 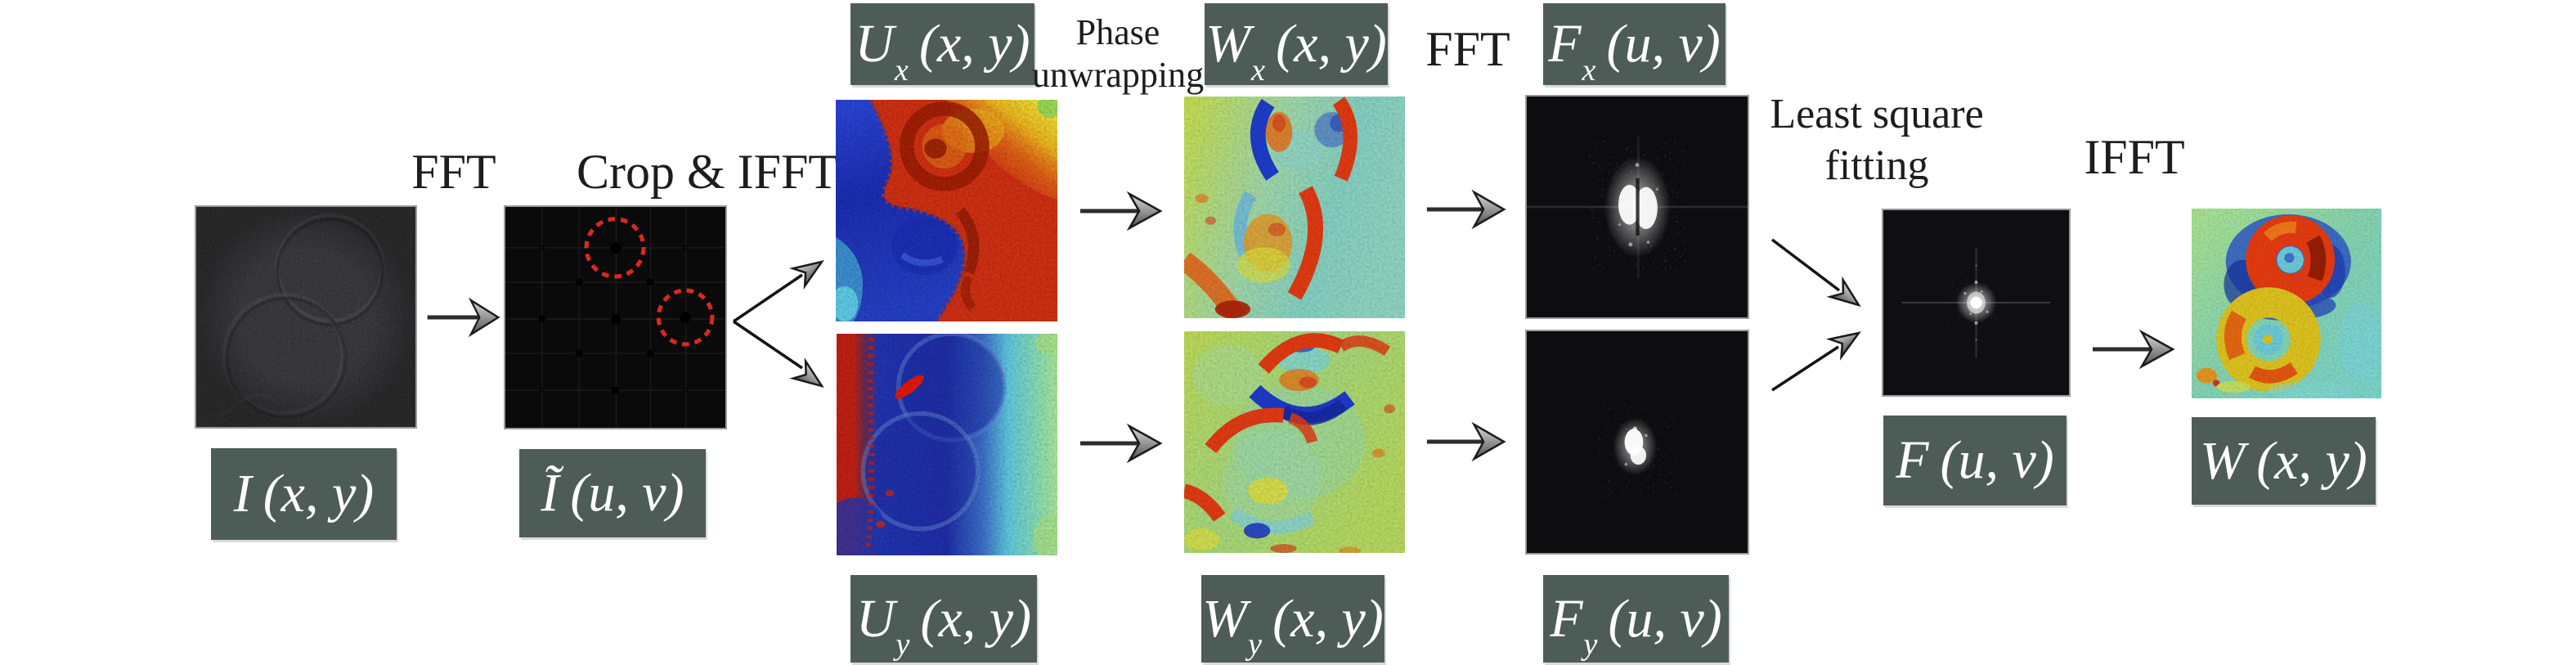 What do you see at coordinates (1634, 51) in the screenshot?
I see `math-label-fx: Fx (u, v)` at bounding box center [1634, 51].